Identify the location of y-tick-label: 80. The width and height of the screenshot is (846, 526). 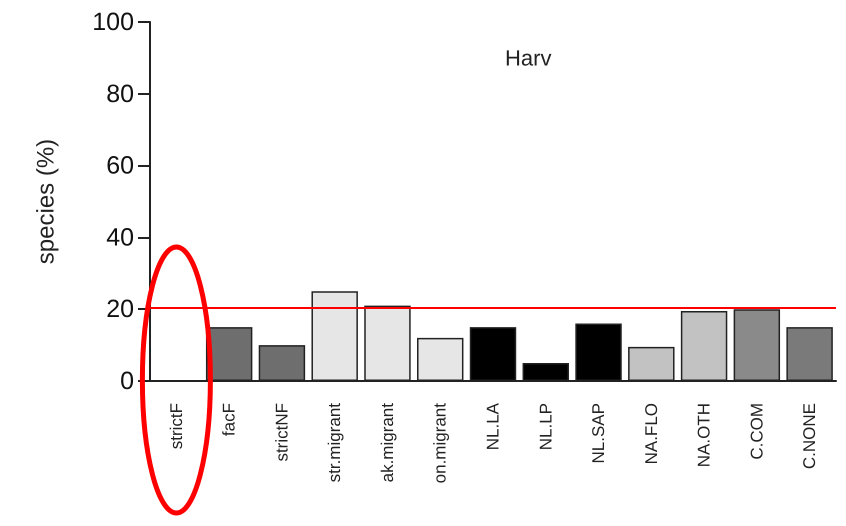
(120, 94).